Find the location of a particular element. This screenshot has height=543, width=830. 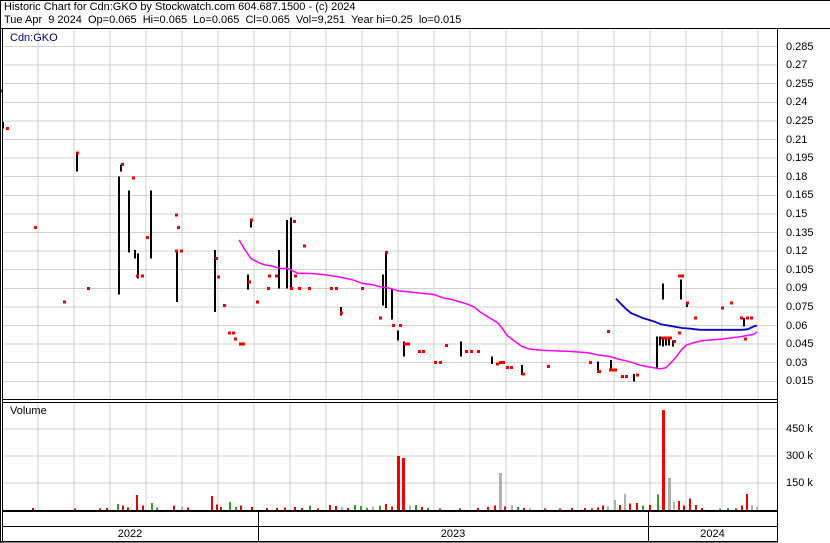

year-axis-label: 2022 is located at coordinates (130, 534).